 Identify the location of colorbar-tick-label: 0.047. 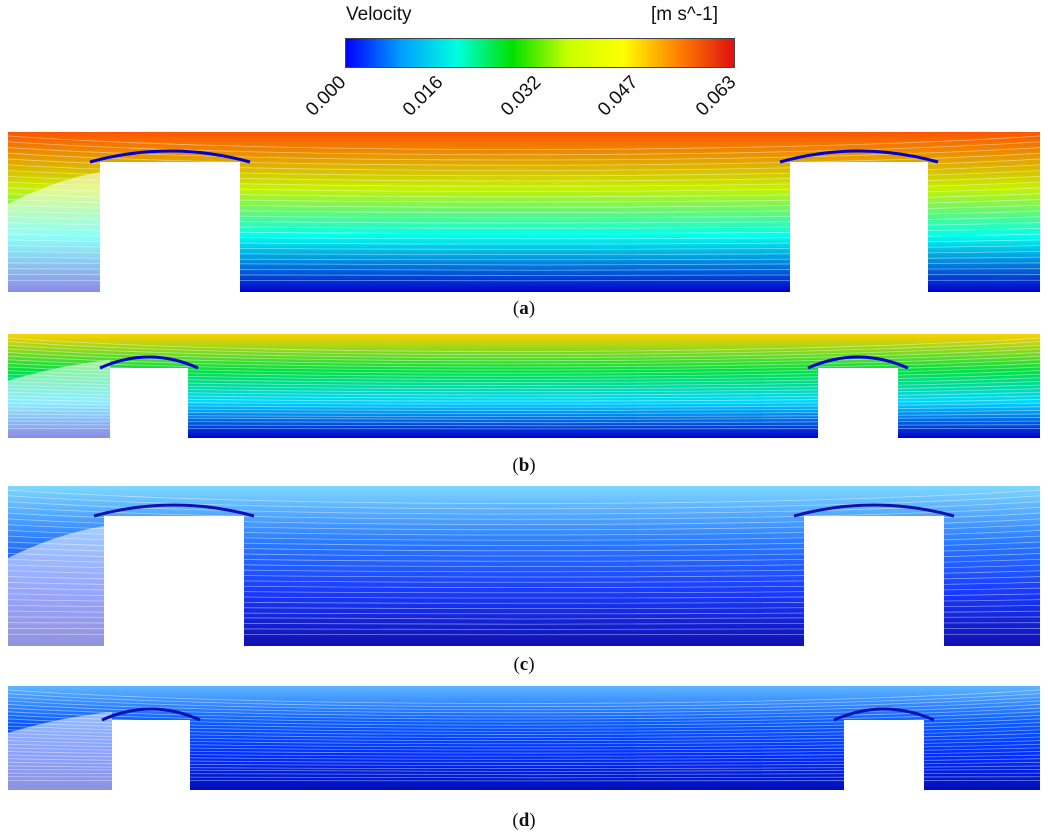
(618, 96).